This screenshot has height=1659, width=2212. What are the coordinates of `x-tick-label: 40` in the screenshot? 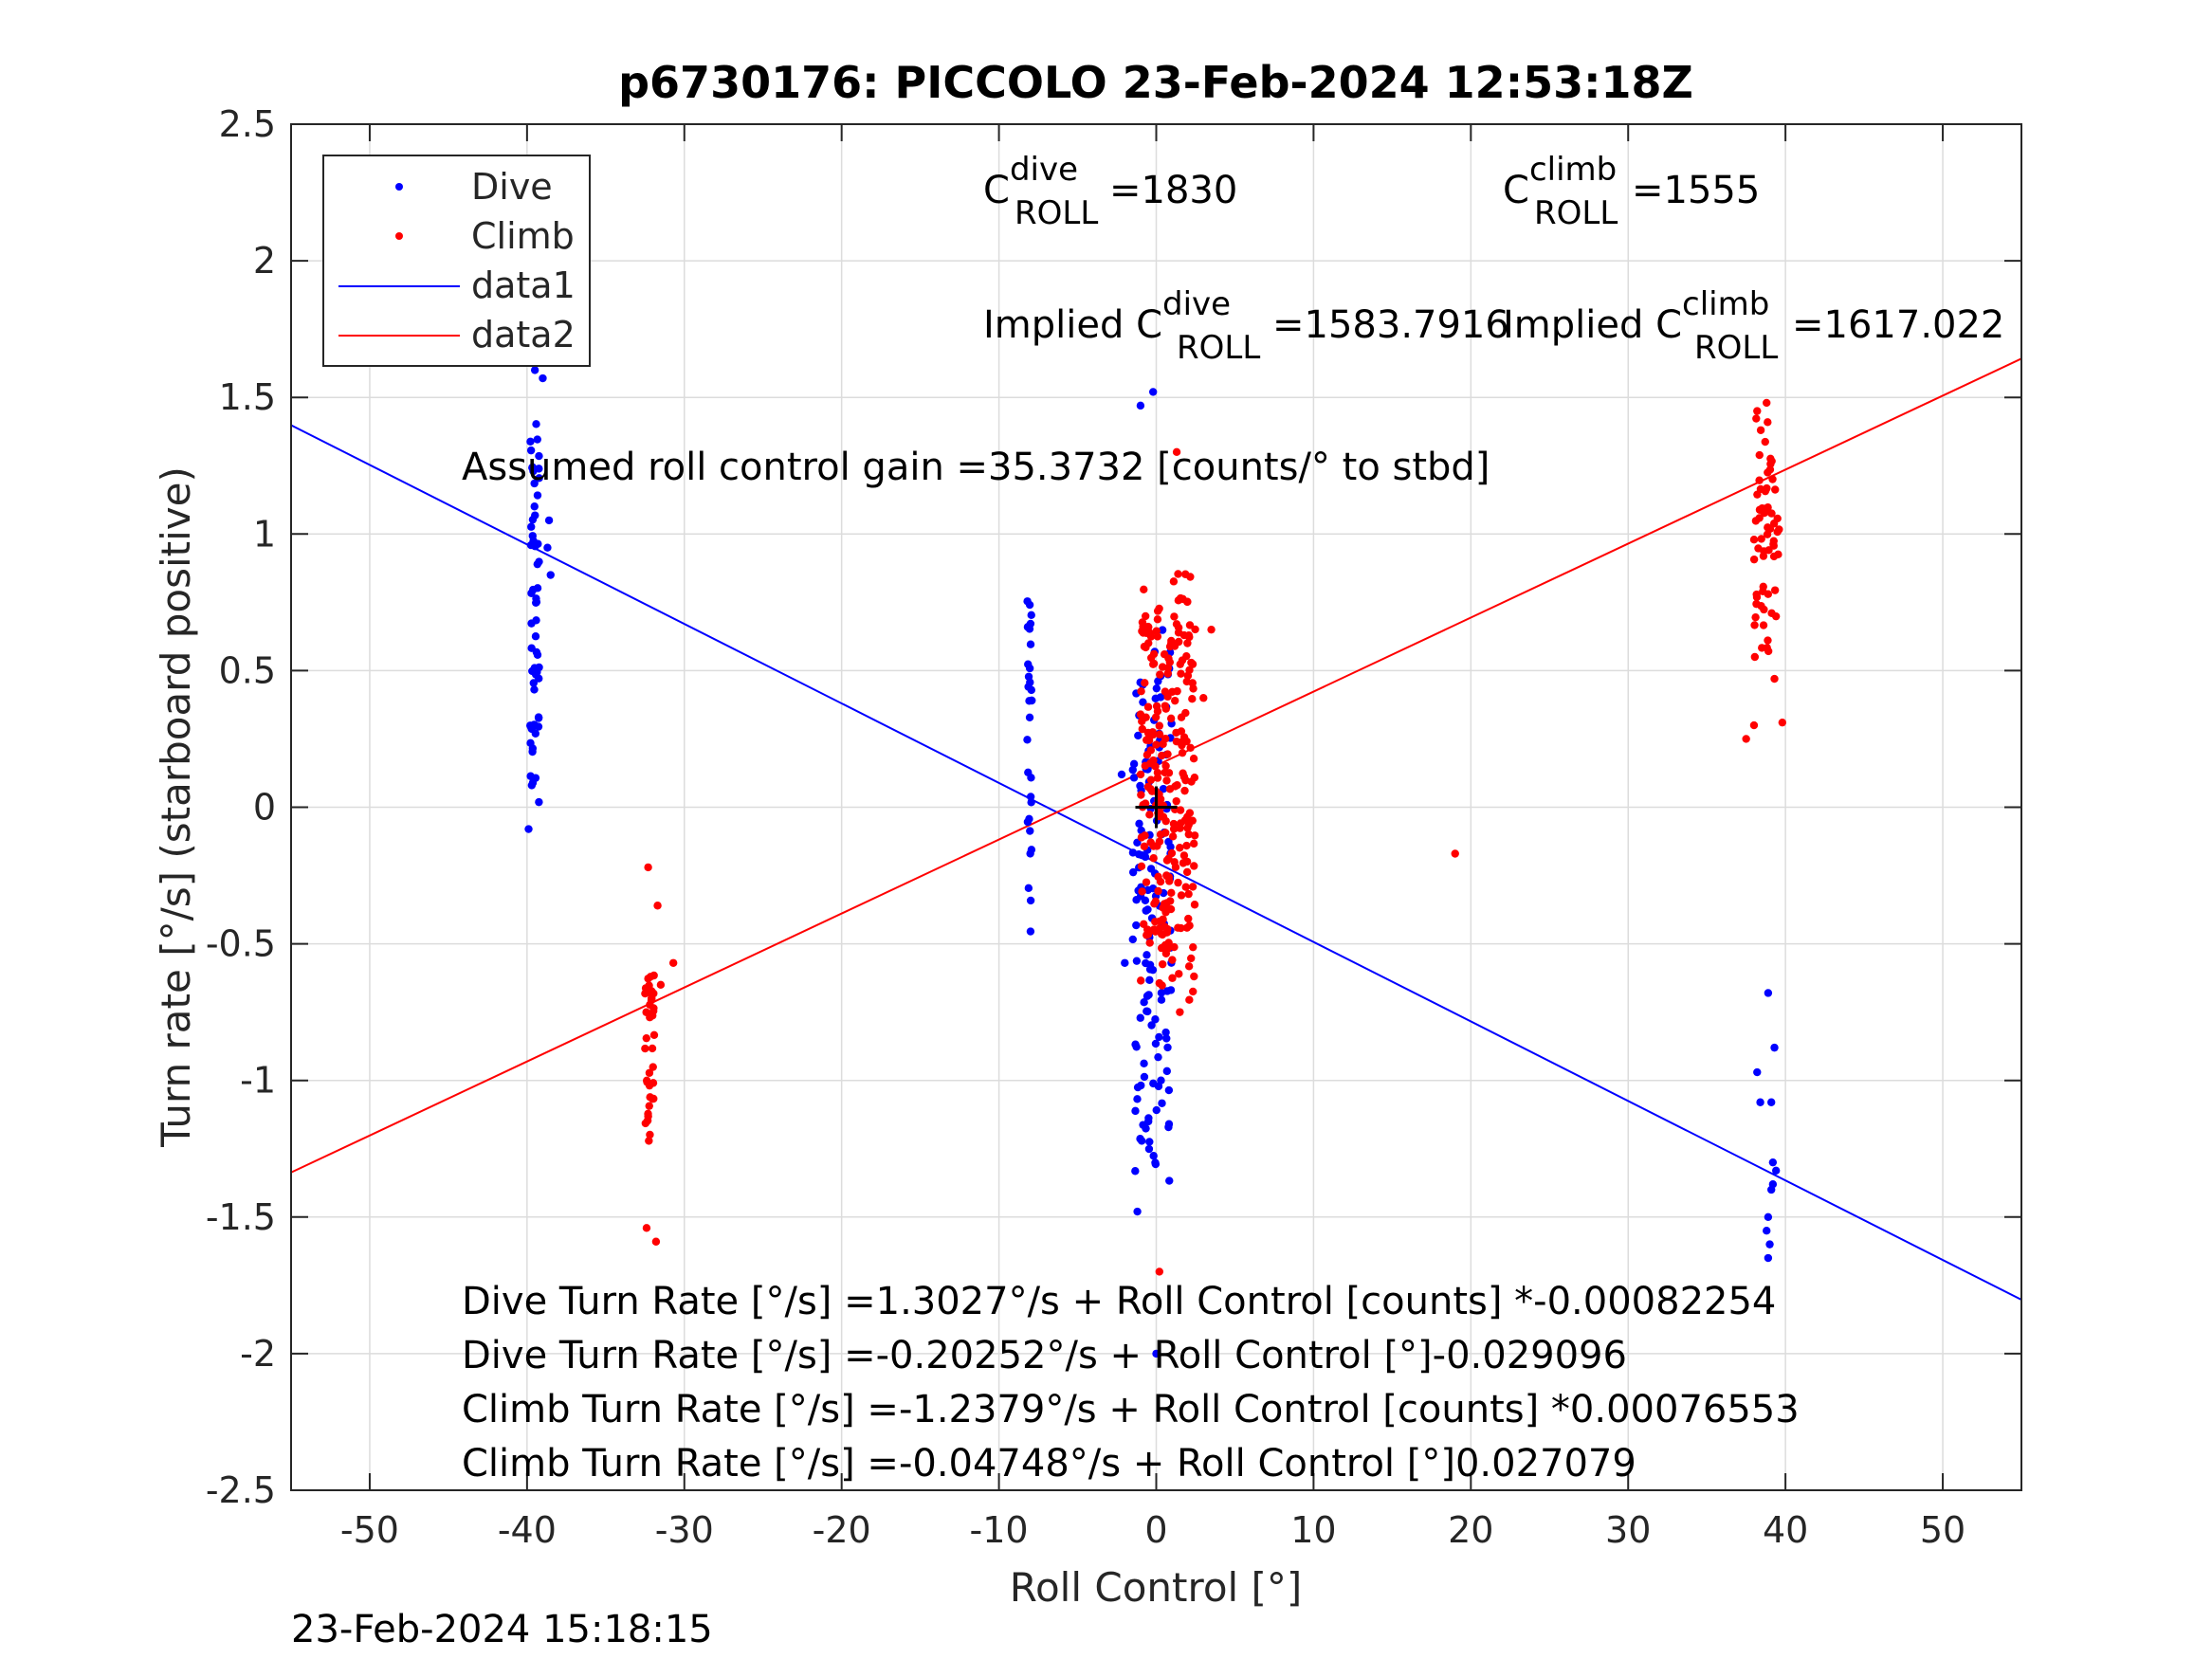 It's located at (1785, 1530).